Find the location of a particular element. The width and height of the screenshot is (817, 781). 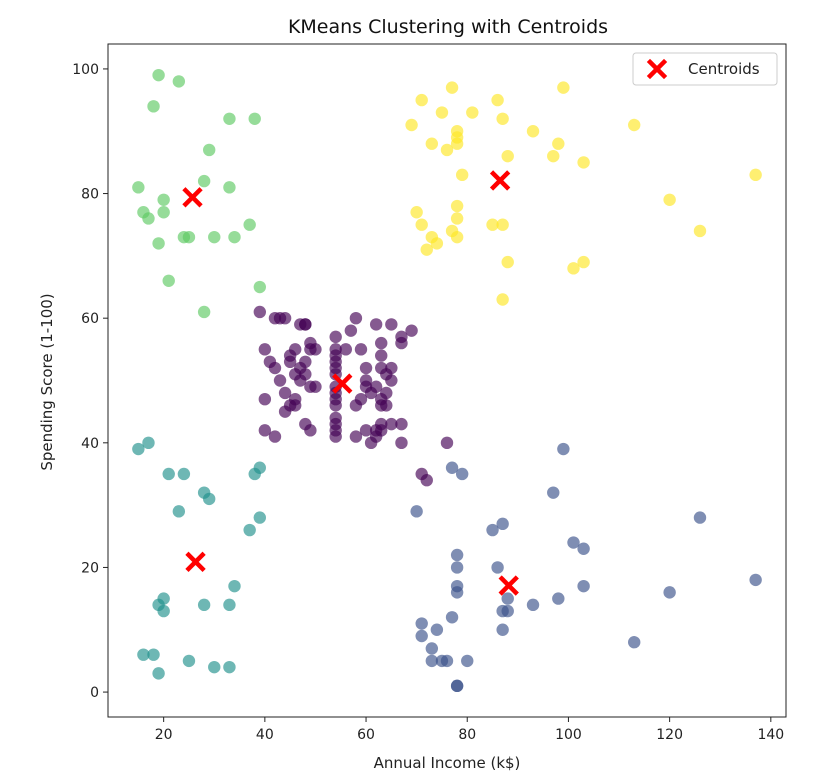

y-axis-label: Spending Score (1-100) is located at coordinates (47, 381).